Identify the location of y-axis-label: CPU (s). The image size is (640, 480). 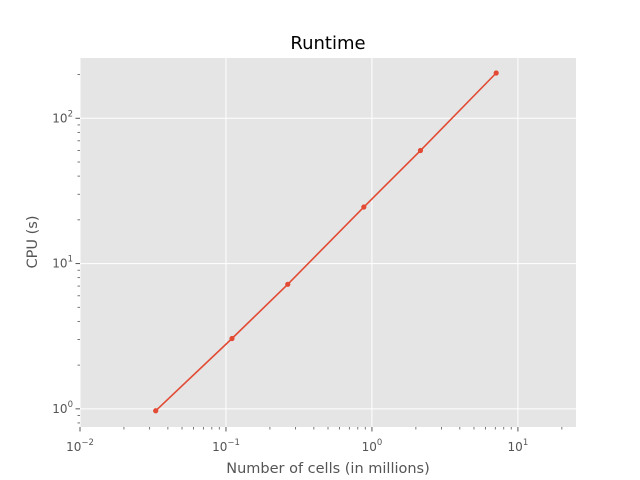
(33, 242).